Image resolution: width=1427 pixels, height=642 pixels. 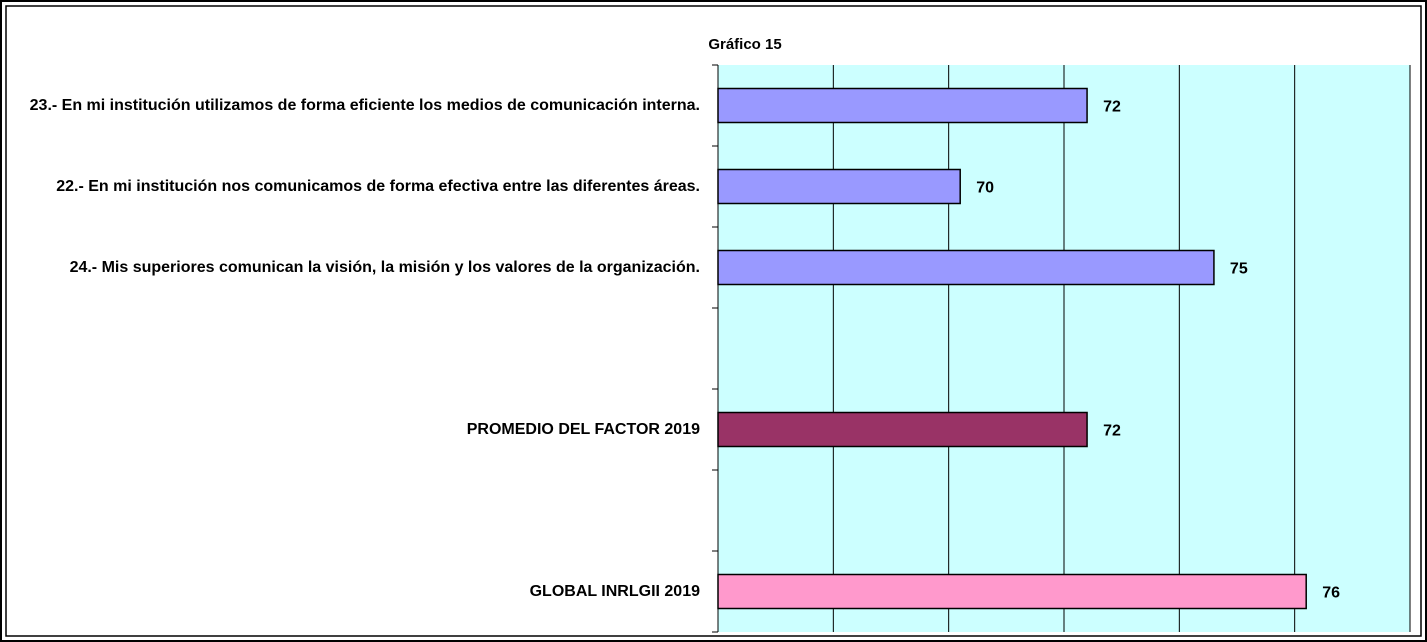 I want to click on category-label: PROMEDIO DEL FACTOR 2019, so click(x=583, y=429).